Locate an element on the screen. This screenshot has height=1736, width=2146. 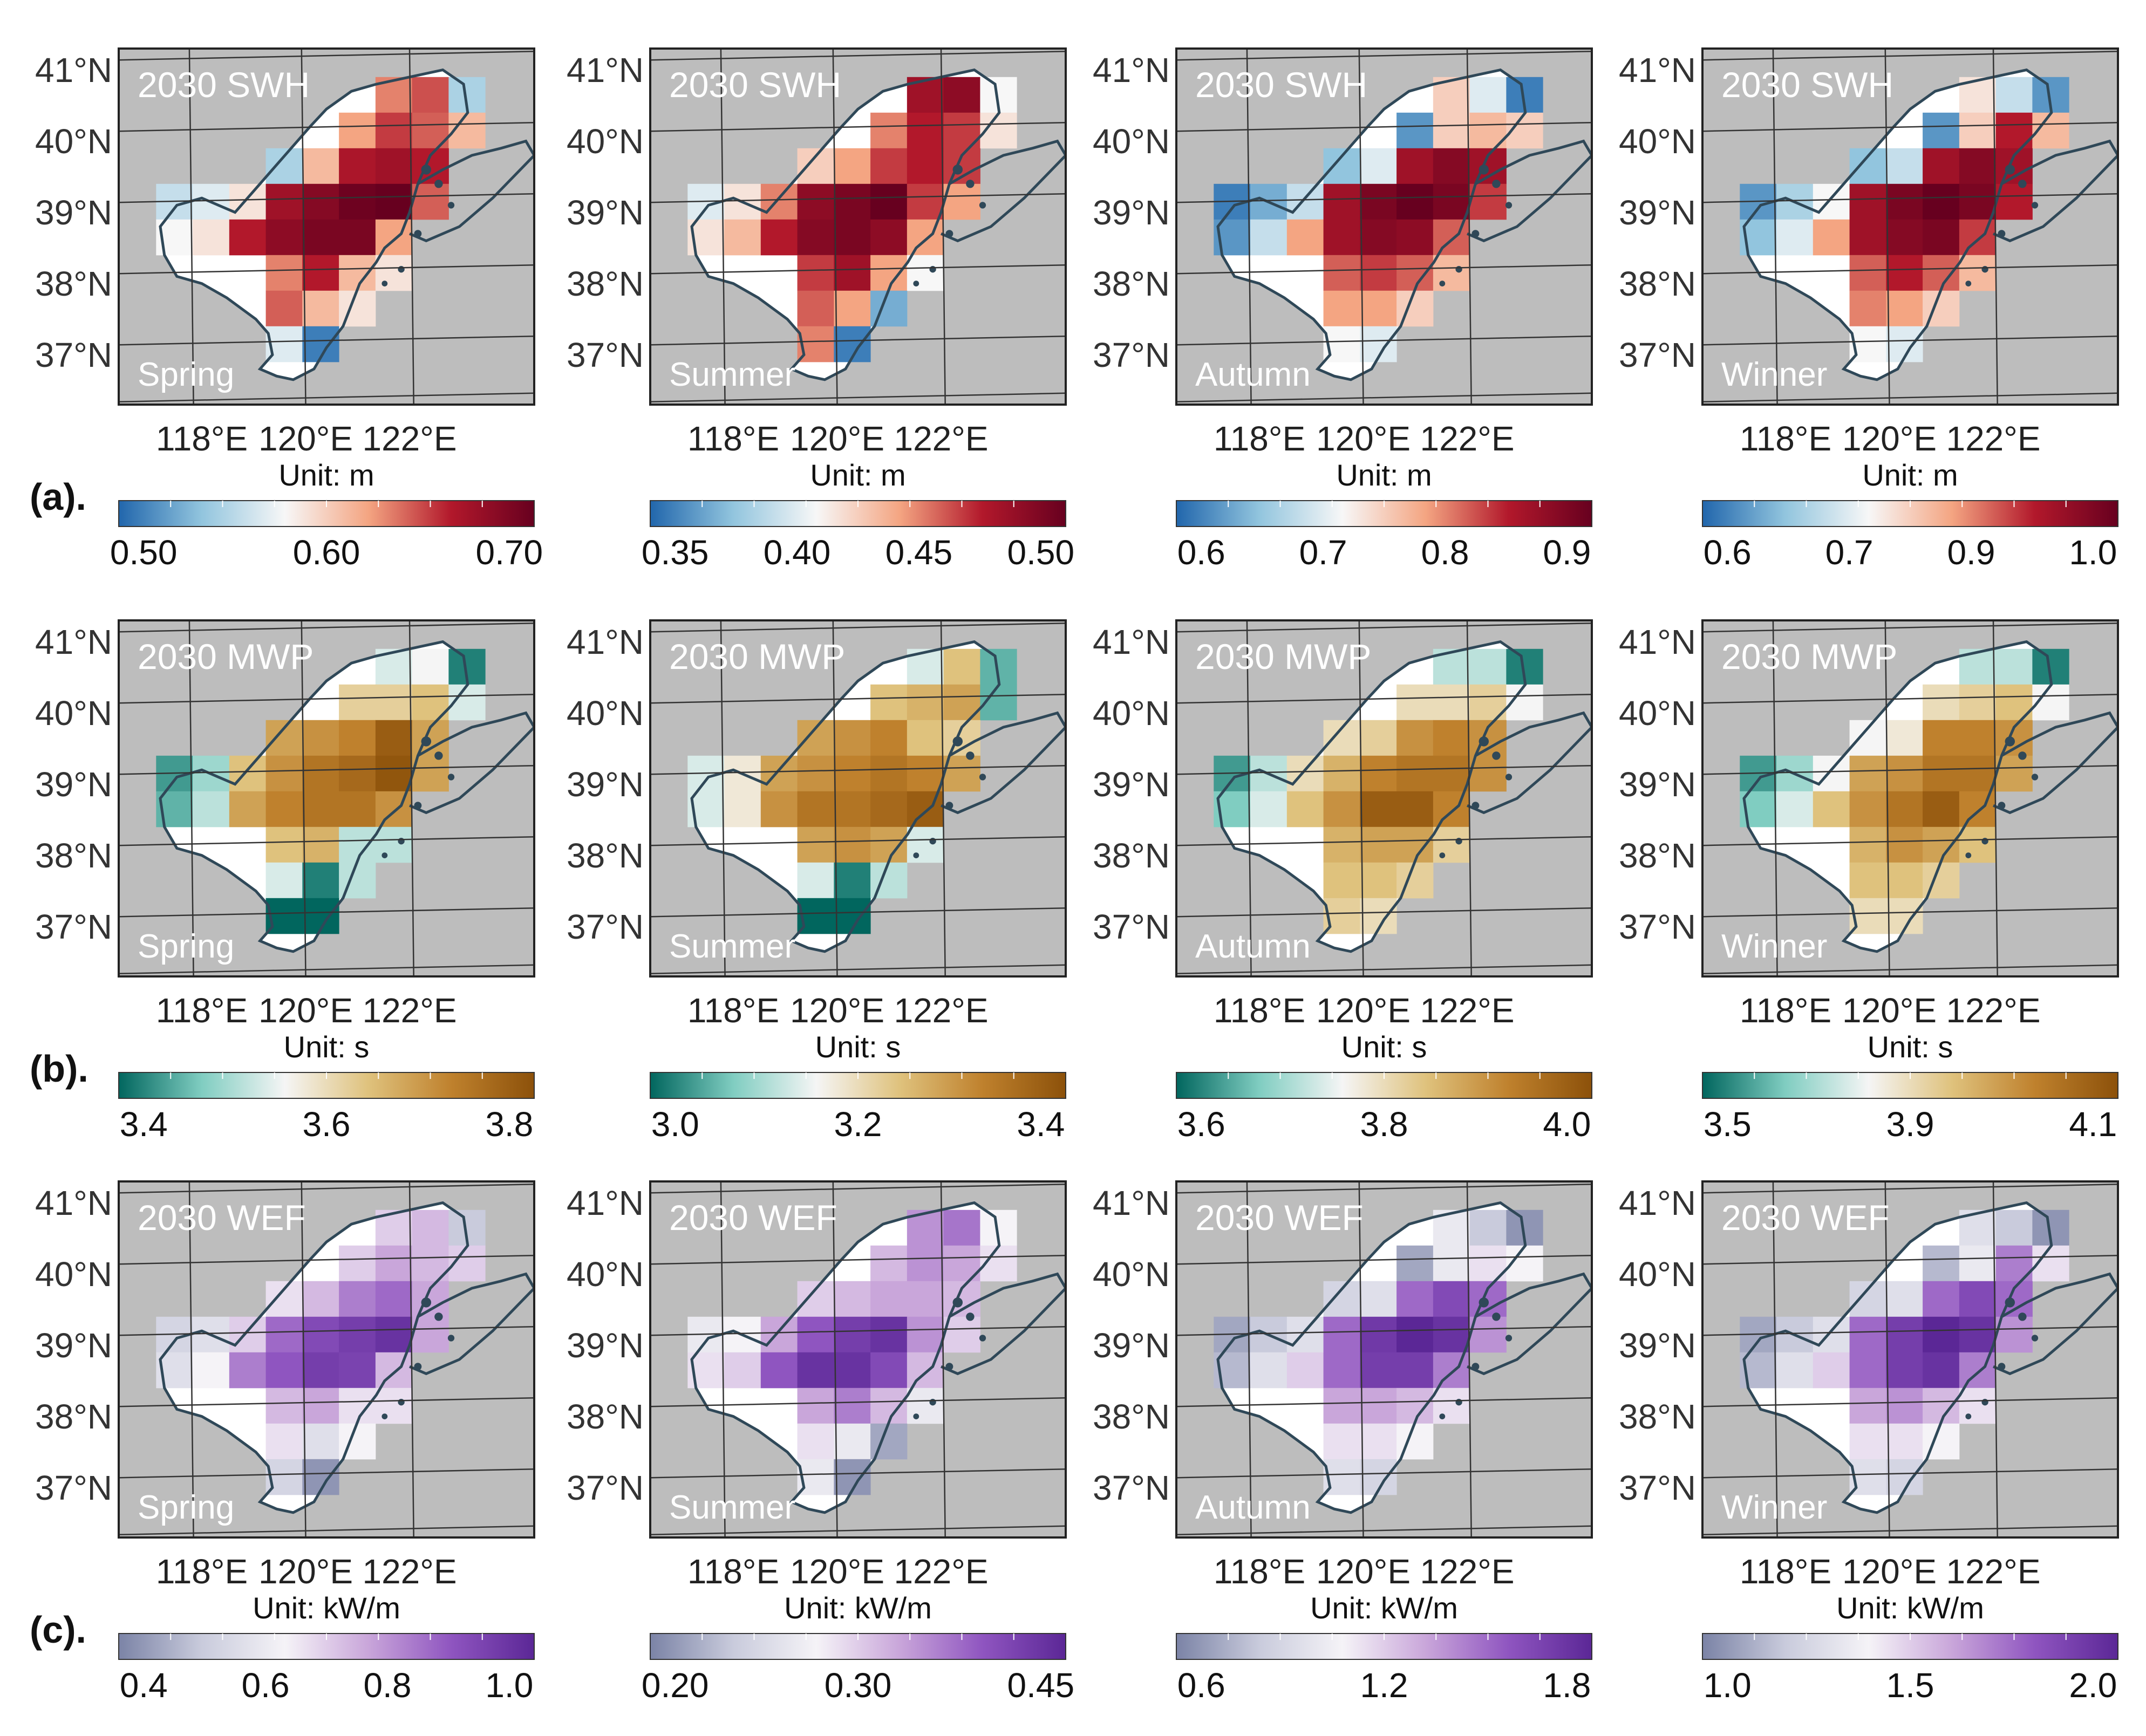
lat-tick-label: 38°N is located at coordinates (1657, 855).